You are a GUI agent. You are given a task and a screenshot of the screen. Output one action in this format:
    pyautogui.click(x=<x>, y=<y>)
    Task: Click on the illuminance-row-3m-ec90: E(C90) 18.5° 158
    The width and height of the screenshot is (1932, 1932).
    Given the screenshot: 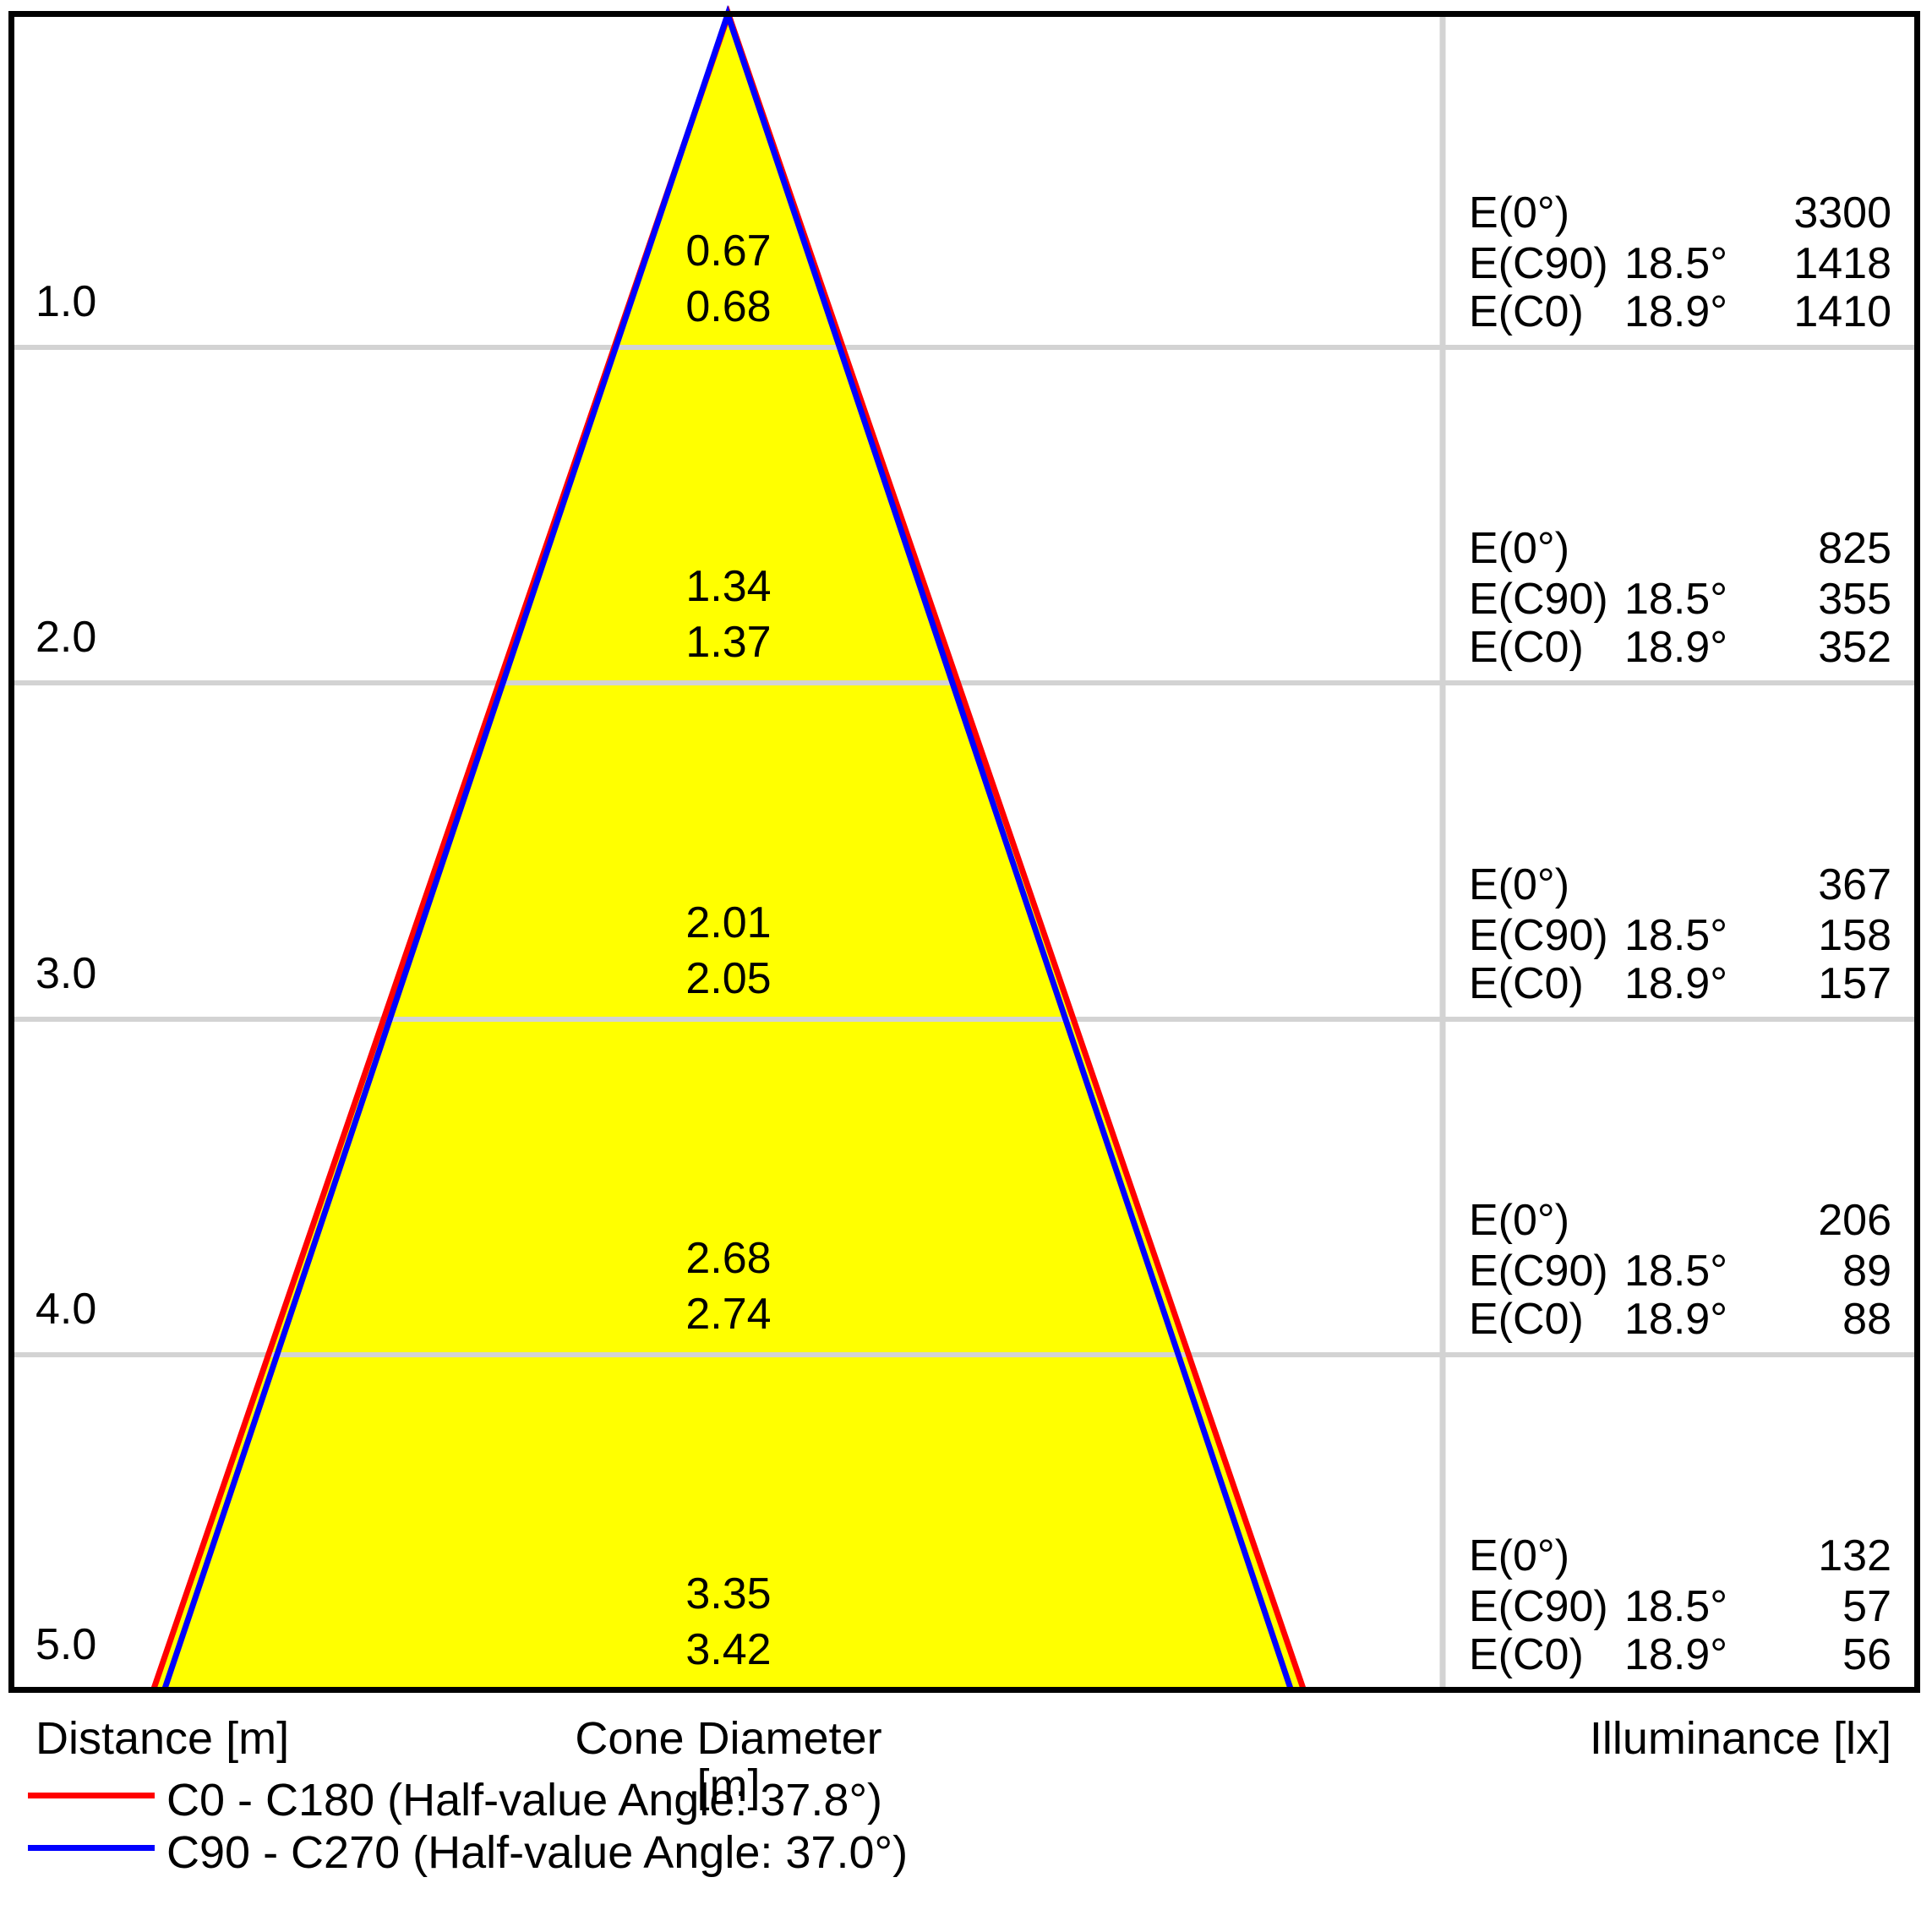 What is the action you would take?
    pyautogui.click(x=1680, y=936)
    